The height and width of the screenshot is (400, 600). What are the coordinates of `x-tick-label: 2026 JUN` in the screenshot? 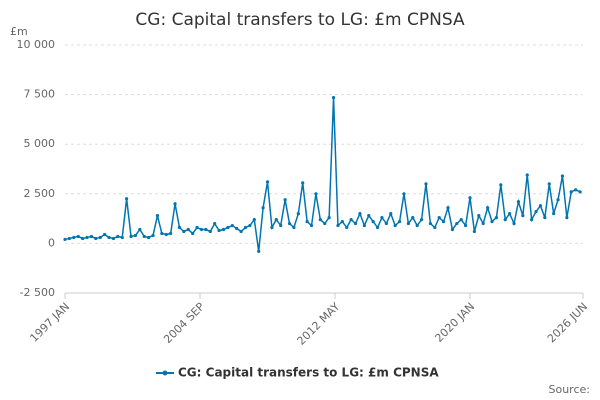 It's located at (567, 322).